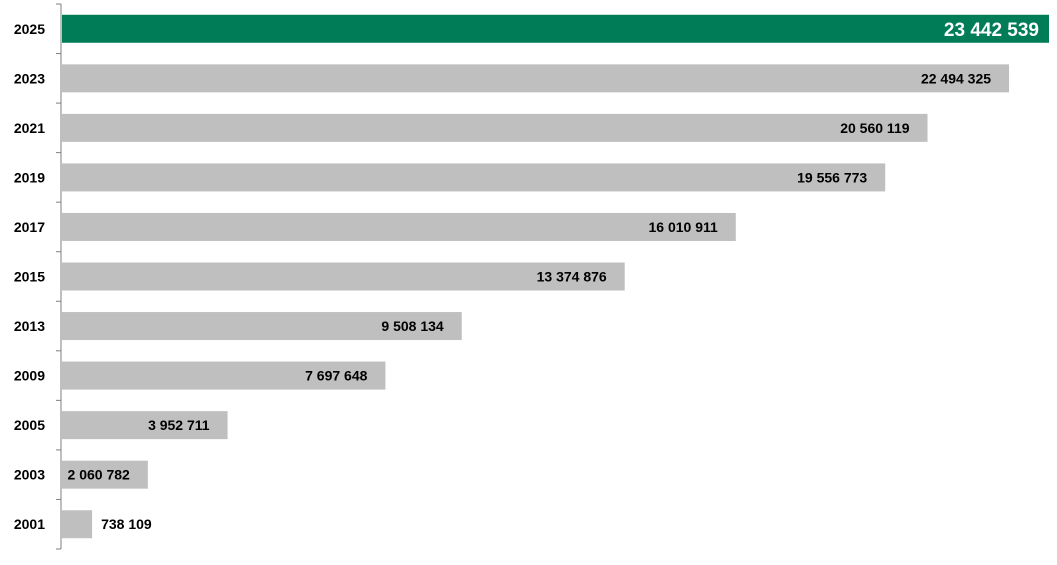 The width and height of the screenshot is (1057, 565). I want to click on bar-2025, so click(555, 28).